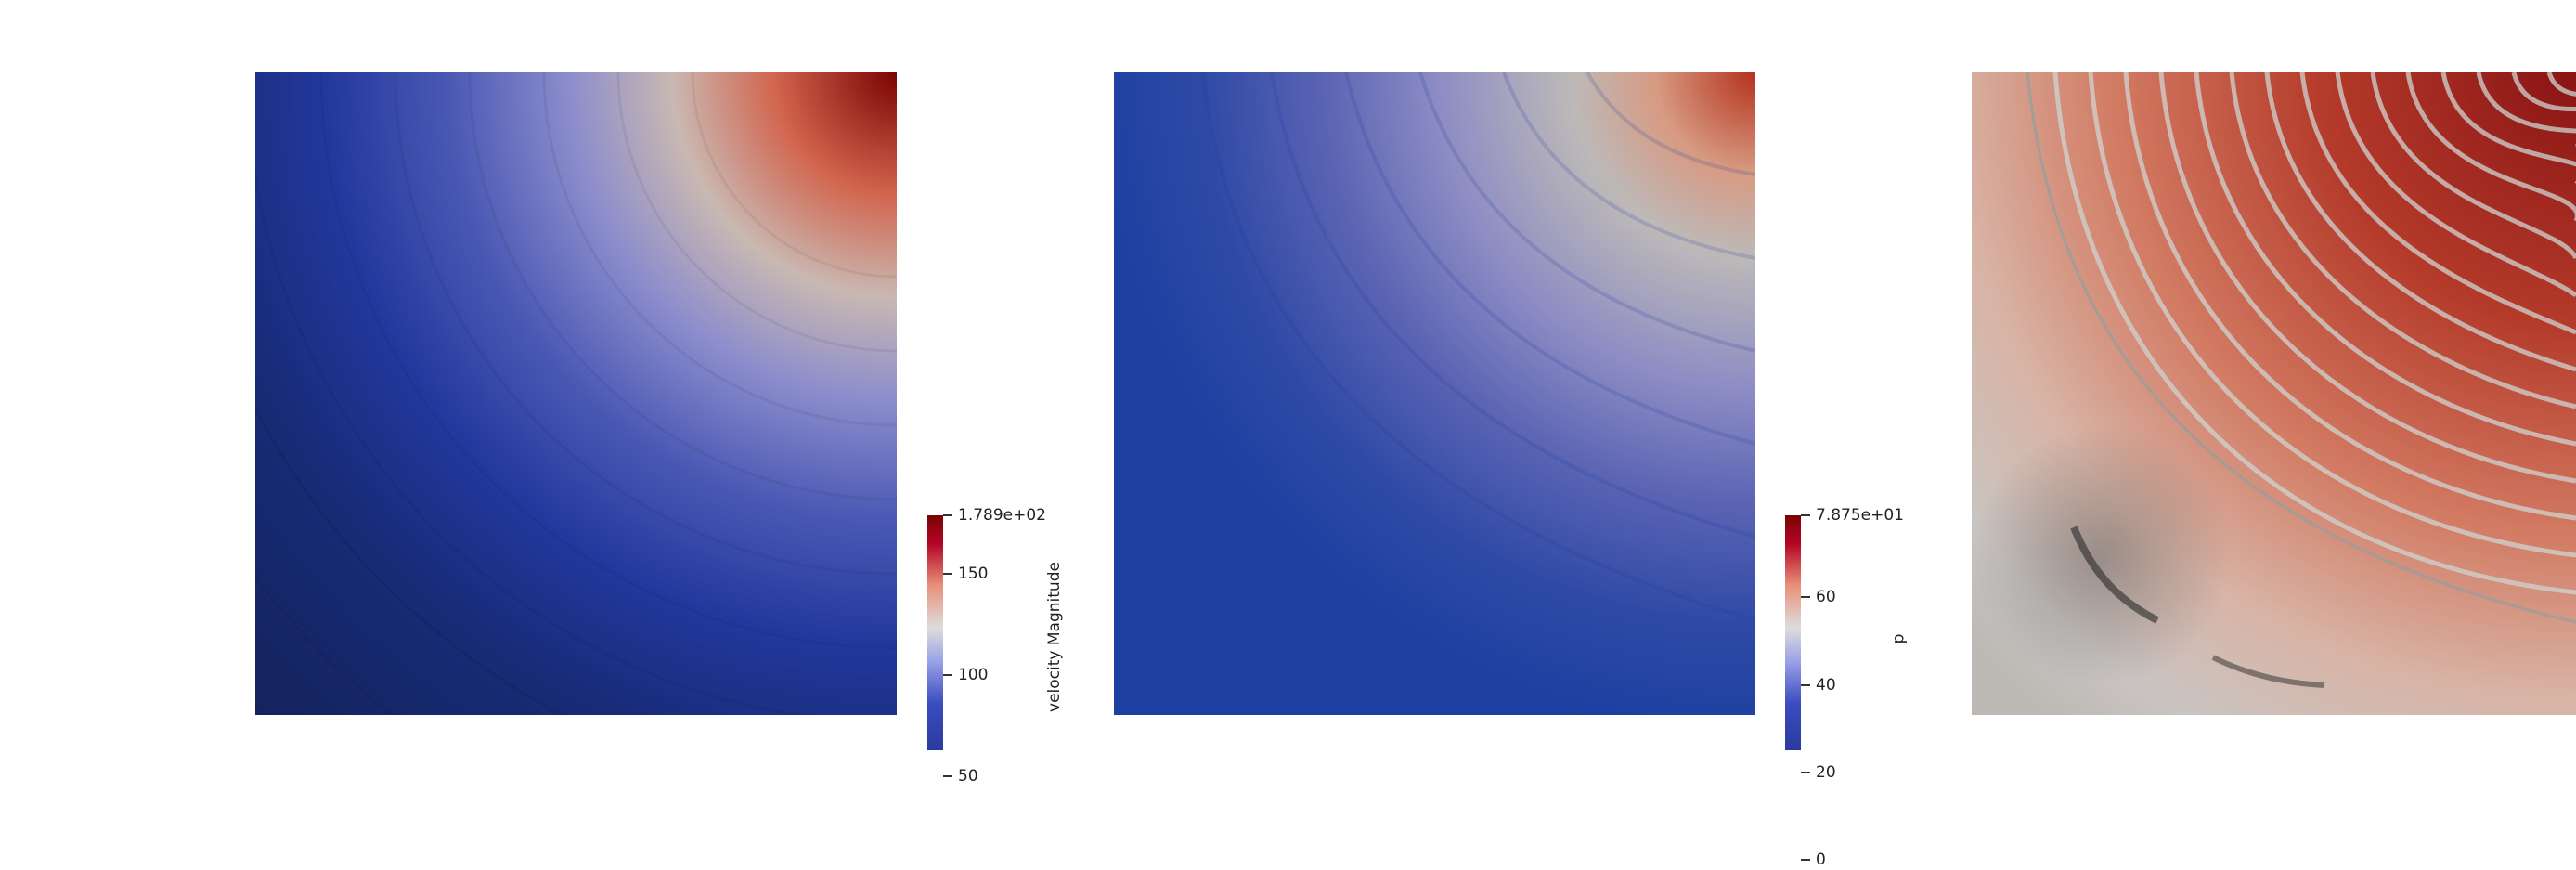  What do you see at coordinates (986, 646) in the screenshot?
I see `velocity-colorbar: 1.789e+02 150 100 50` at bounding box center [986, 646].